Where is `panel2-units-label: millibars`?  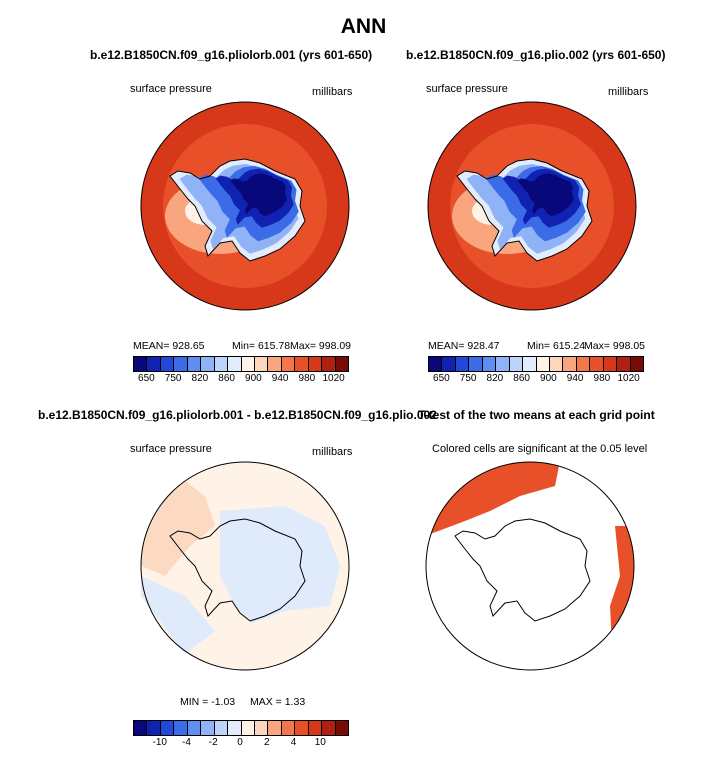
panel2-units-label: millibars is located at coordinates (628, 92).